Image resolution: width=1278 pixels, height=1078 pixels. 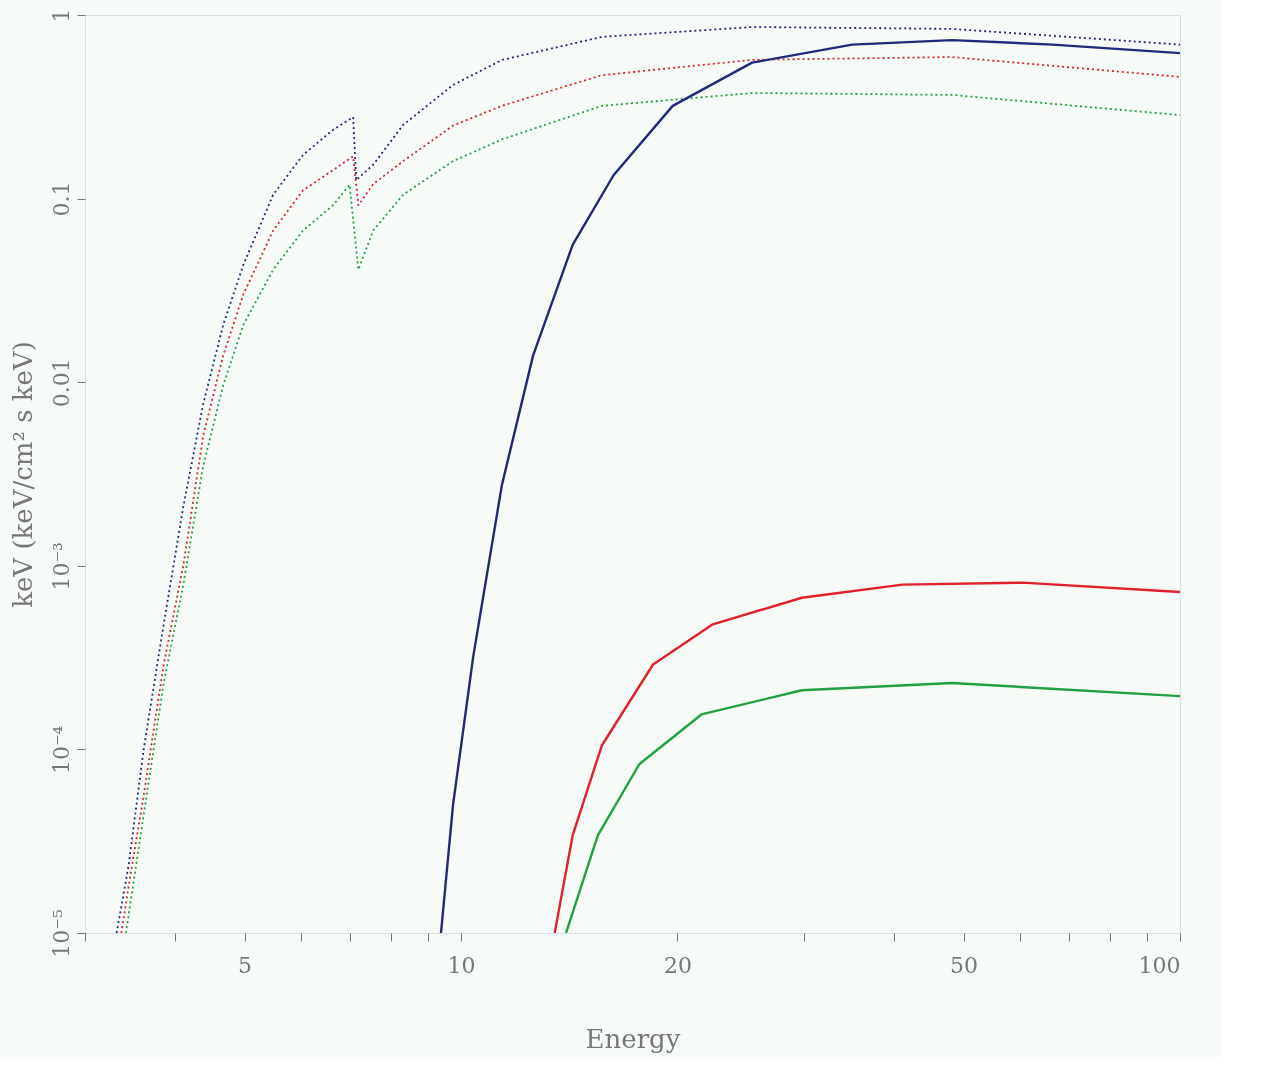 I want to click on x-tick-label: 20, so click(x=677, y=965).